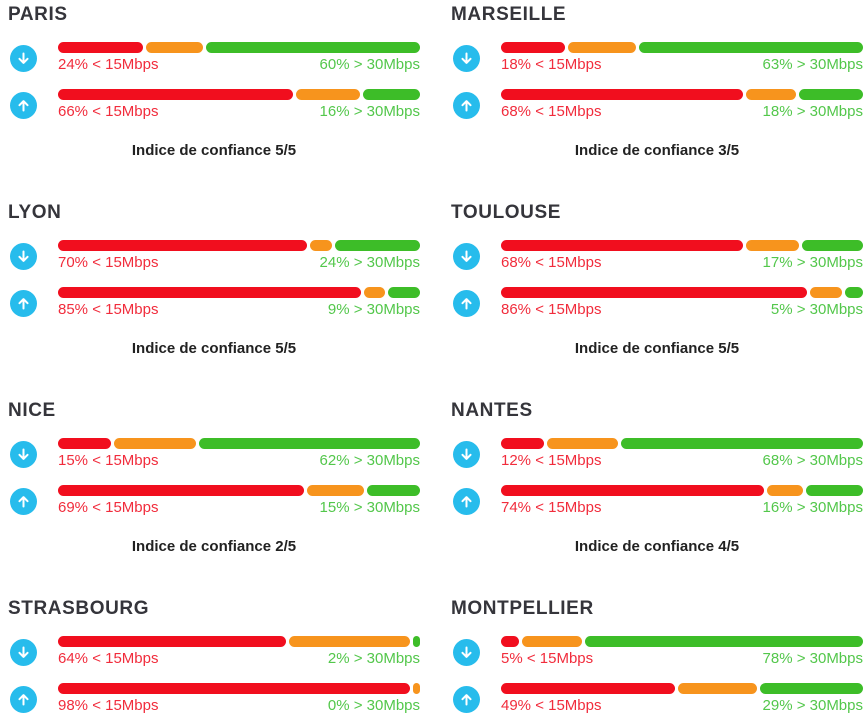 The height and width of the screenshot is (728, 866). I want to click on upload-row: 98% < 15Mbps 0% > 30Mbps, so click(214, 699).